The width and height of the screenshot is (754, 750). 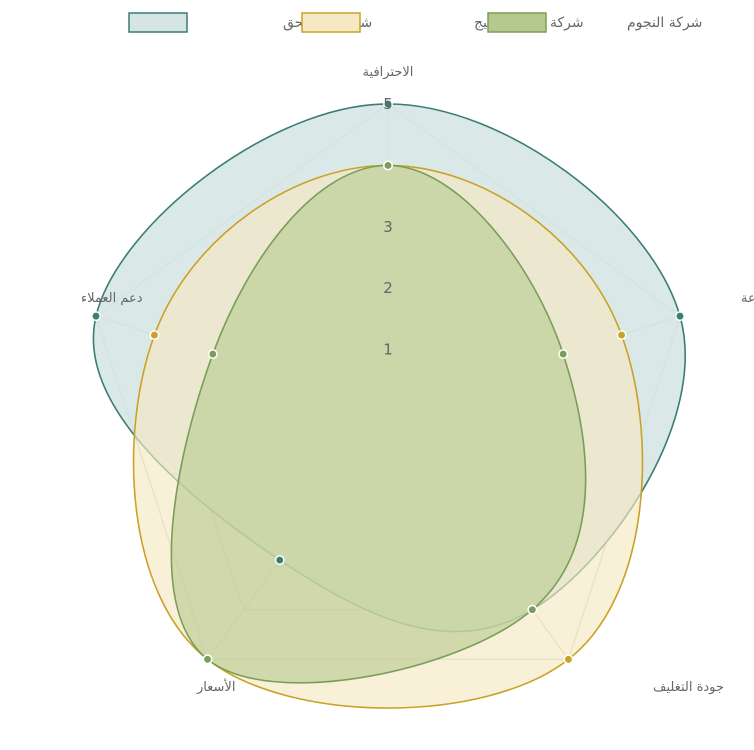 I want to click on tick-labels: 1 2 3 5, so click(x=388, y=227).